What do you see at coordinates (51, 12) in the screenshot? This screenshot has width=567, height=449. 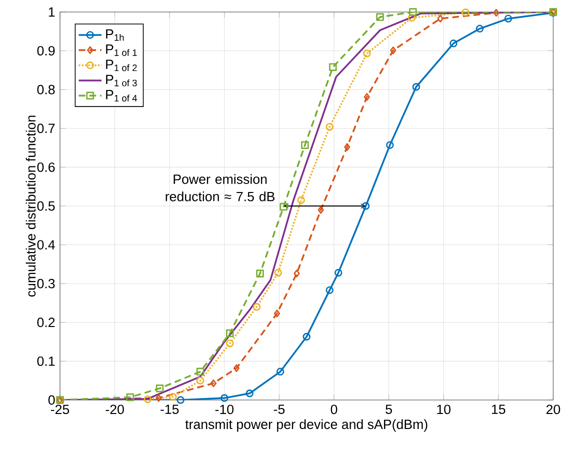 I see `y-tick-label: 1` at bounding box center [51, 12].